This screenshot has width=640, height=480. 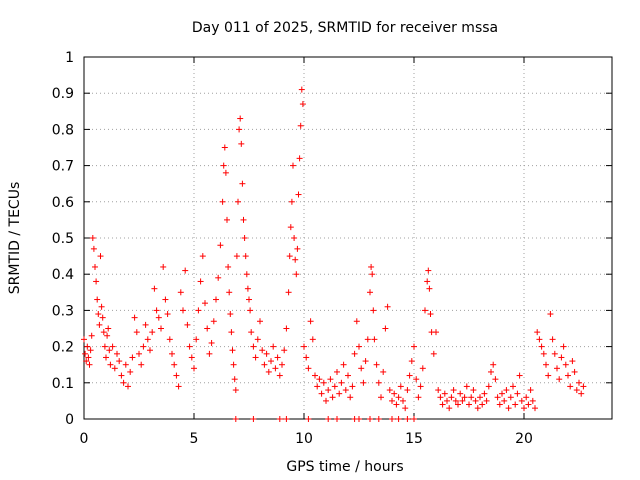 What do you see at coordinates (63, 311) in the screenshot?
I see `y-tick-label: 0.3` at bounding box center [63, 311].